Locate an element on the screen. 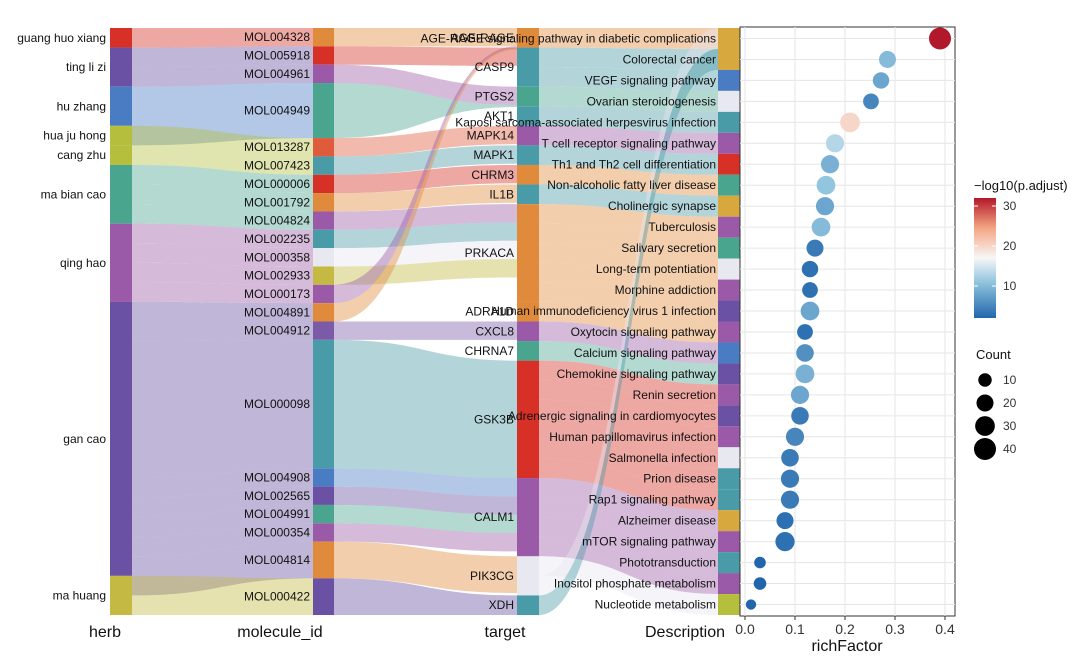 The width and height of the screenshot is (1080, 660). target-label-chrna7: CHRNA7 is located at coordinates (490, 351).